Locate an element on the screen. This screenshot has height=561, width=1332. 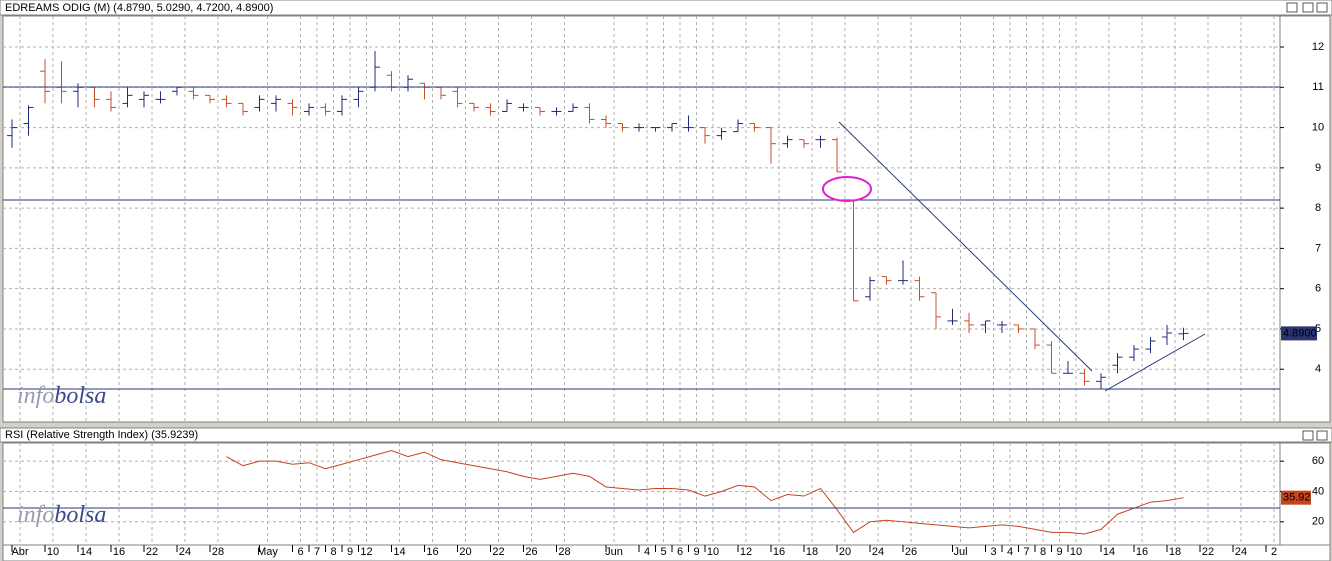
last-price-label: 4.8900 is located at coordinates (1300, 333).